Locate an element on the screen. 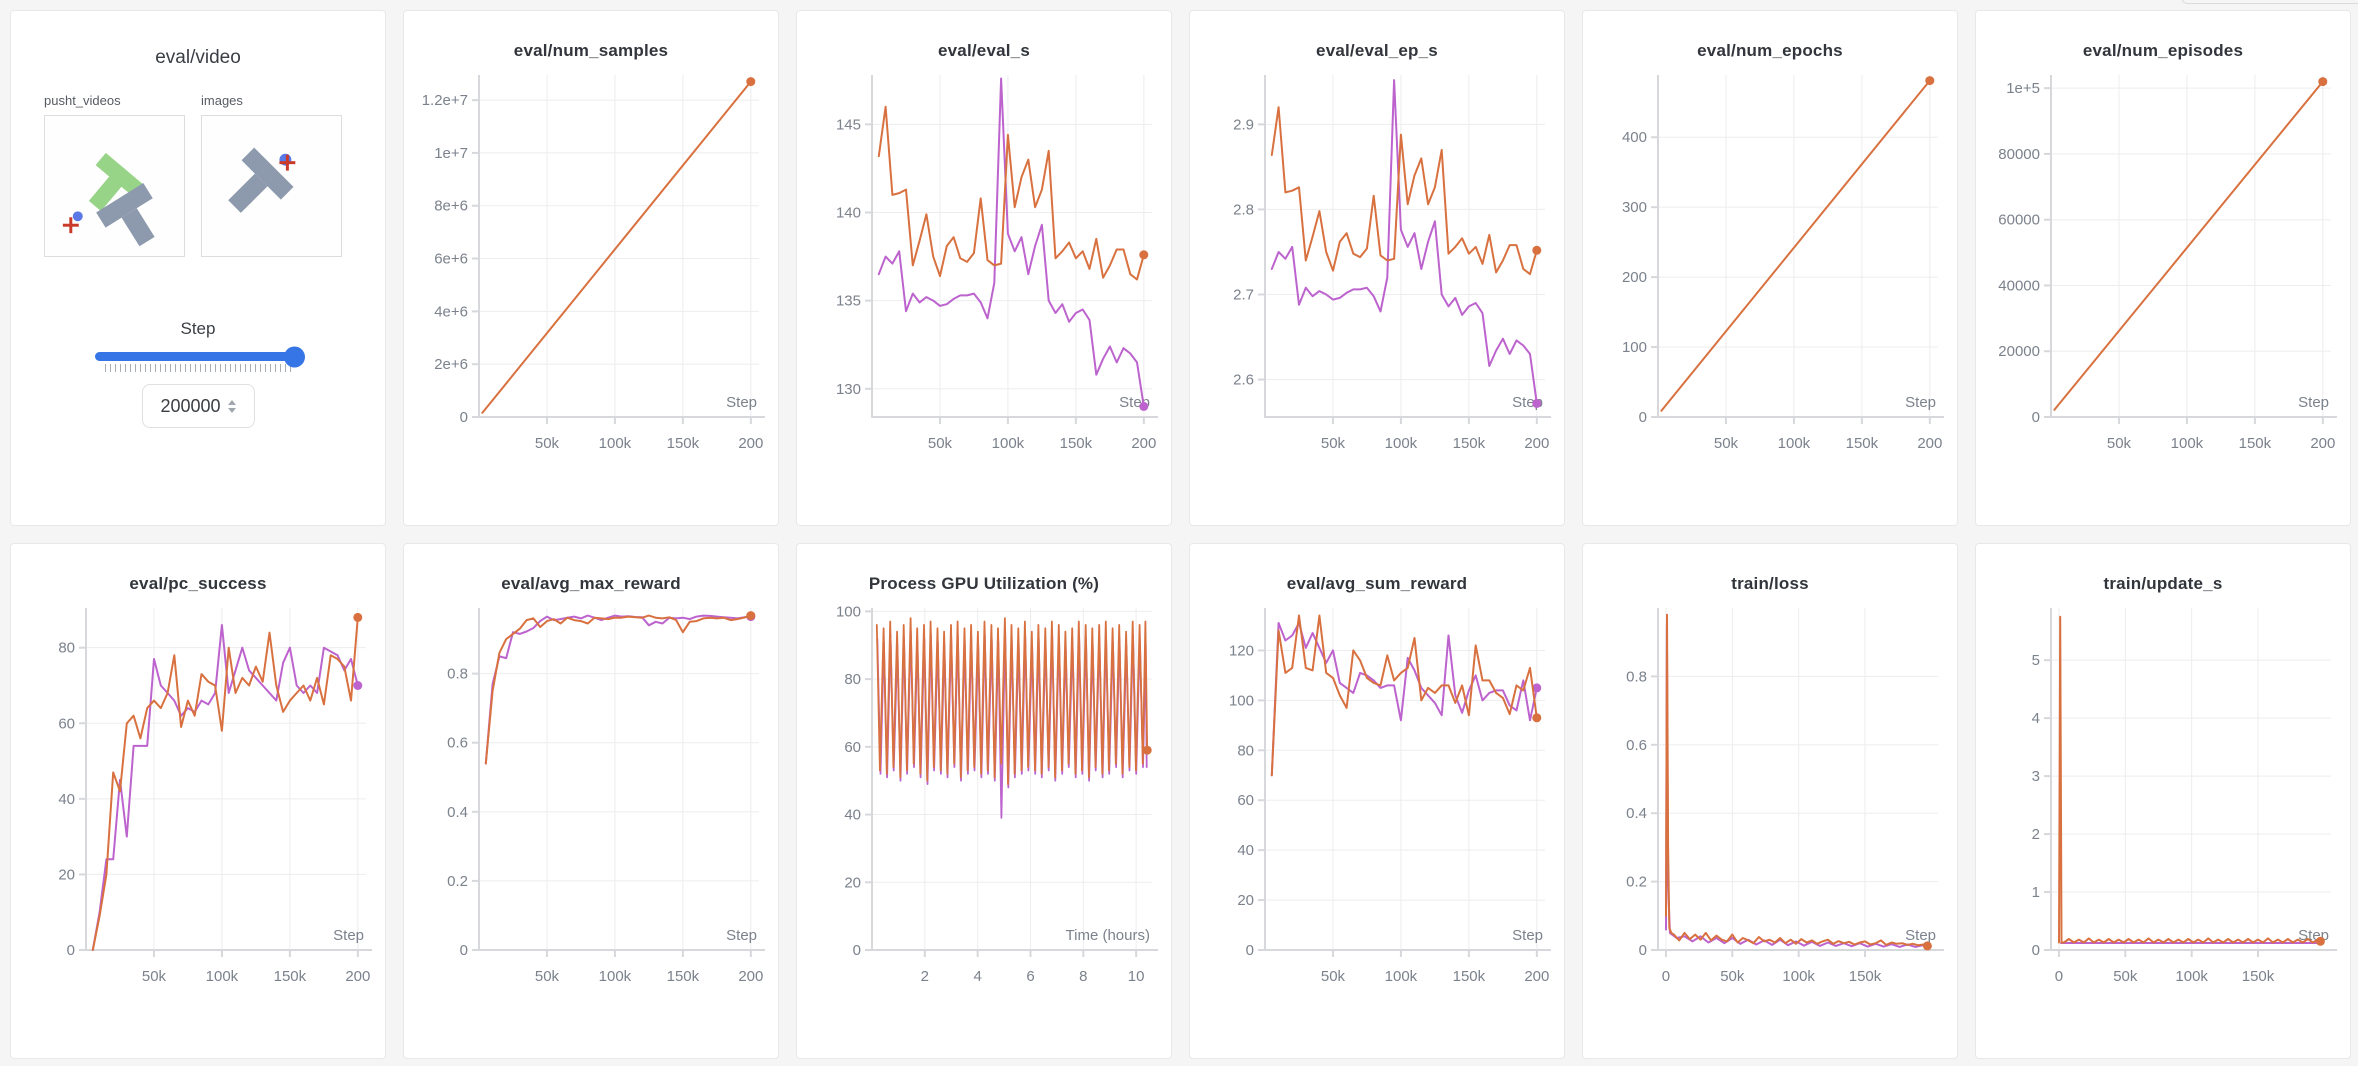  pusht-videos-thumbnail is located at coordinates (114, 186).